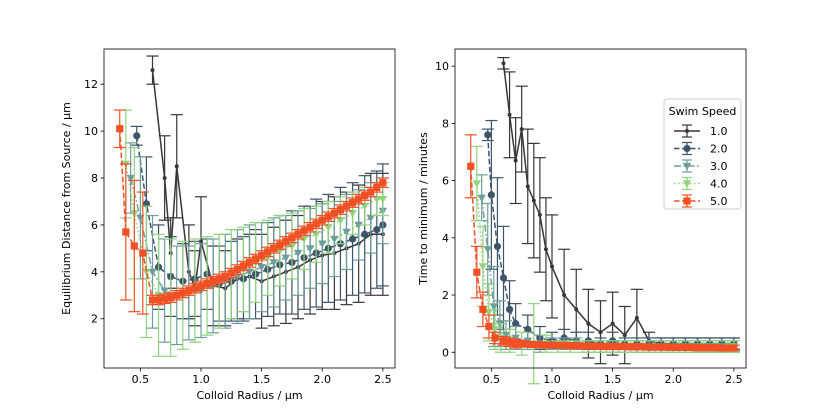 Image resolution: width=830 pixels, height=415 pixels. I want to click on x-axis-label: Colloid Radius / μm, so click(249, 395).